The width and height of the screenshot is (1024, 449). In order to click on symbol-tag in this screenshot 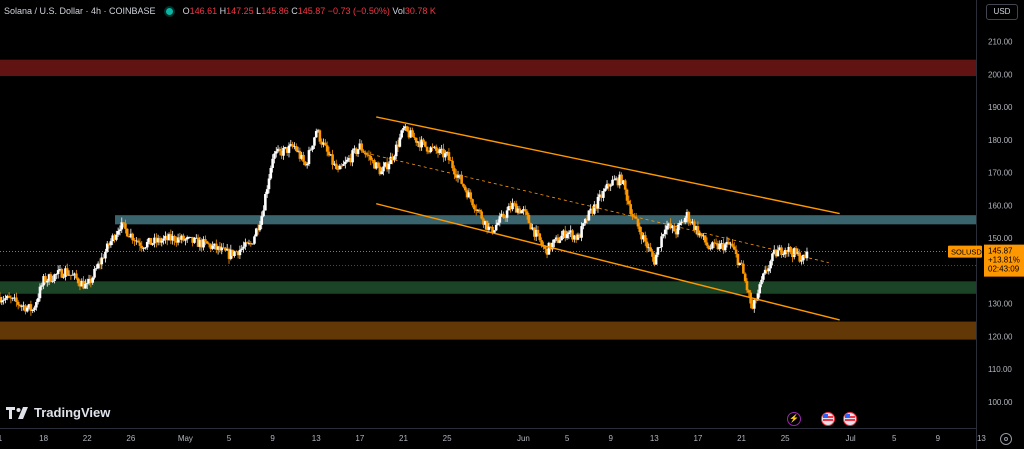, I will do `click(965, 251)`.